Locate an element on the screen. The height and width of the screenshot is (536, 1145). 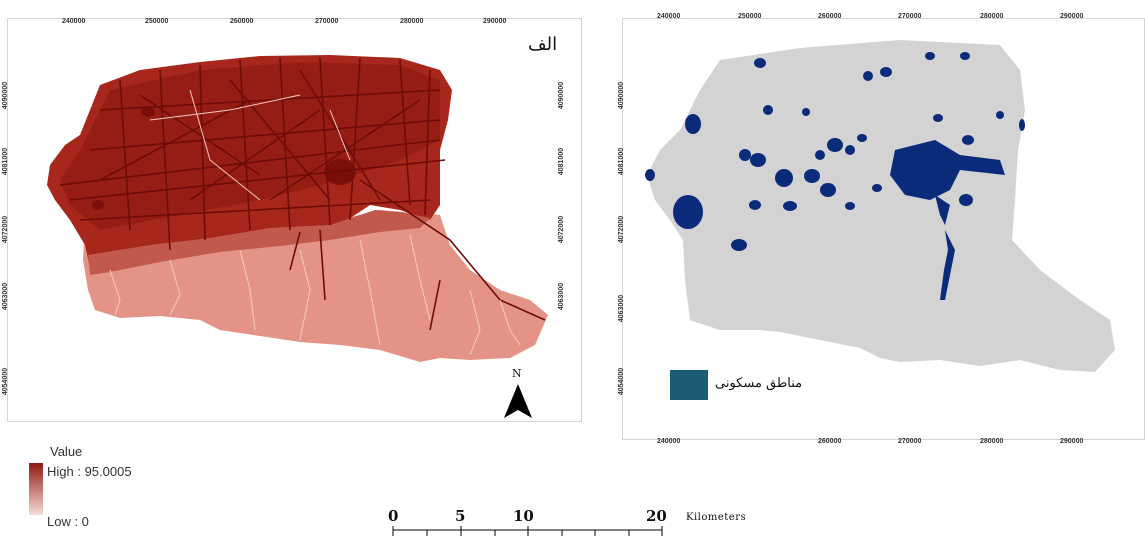
left-top-tick-2: 260000 is located at coordinates (242, 21).